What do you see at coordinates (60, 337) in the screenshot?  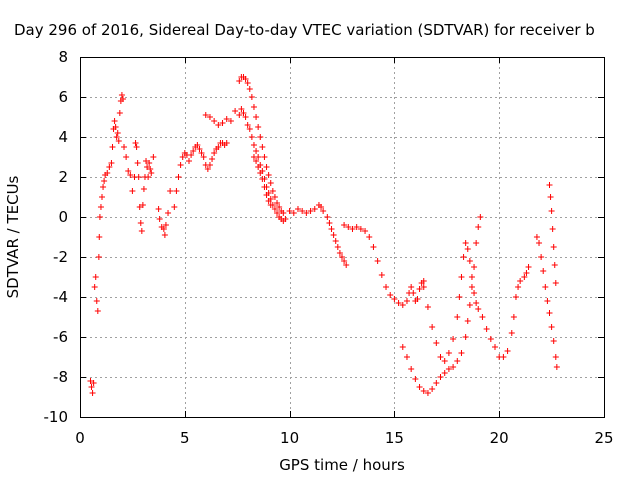 I see `y-tick-label: -6` at bounding box center [60, 337].